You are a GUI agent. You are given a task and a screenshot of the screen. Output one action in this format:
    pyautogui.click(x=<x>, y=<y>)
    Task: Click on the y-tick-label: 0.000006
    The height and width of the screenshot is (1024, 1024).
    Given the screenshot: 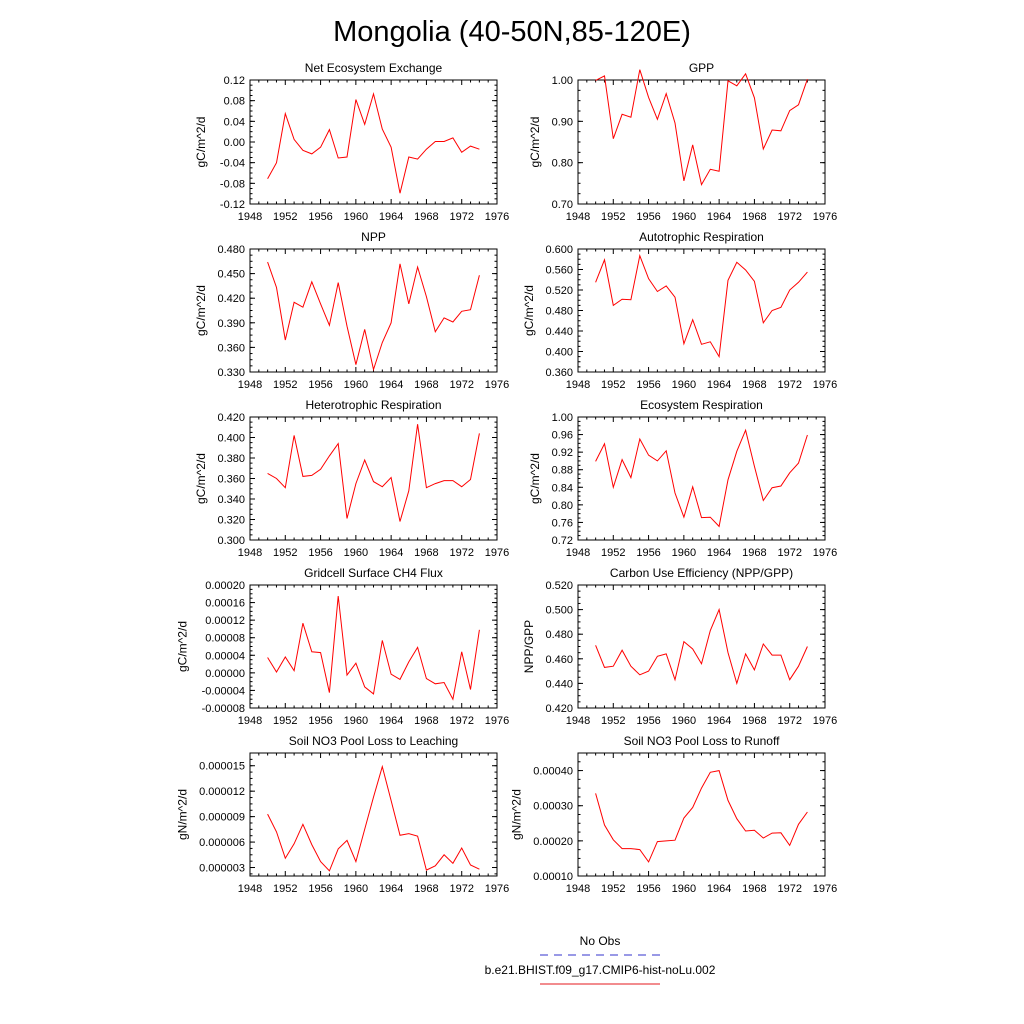 What is the action you would take?
    pyautogui.click(x=222, y=843)
    